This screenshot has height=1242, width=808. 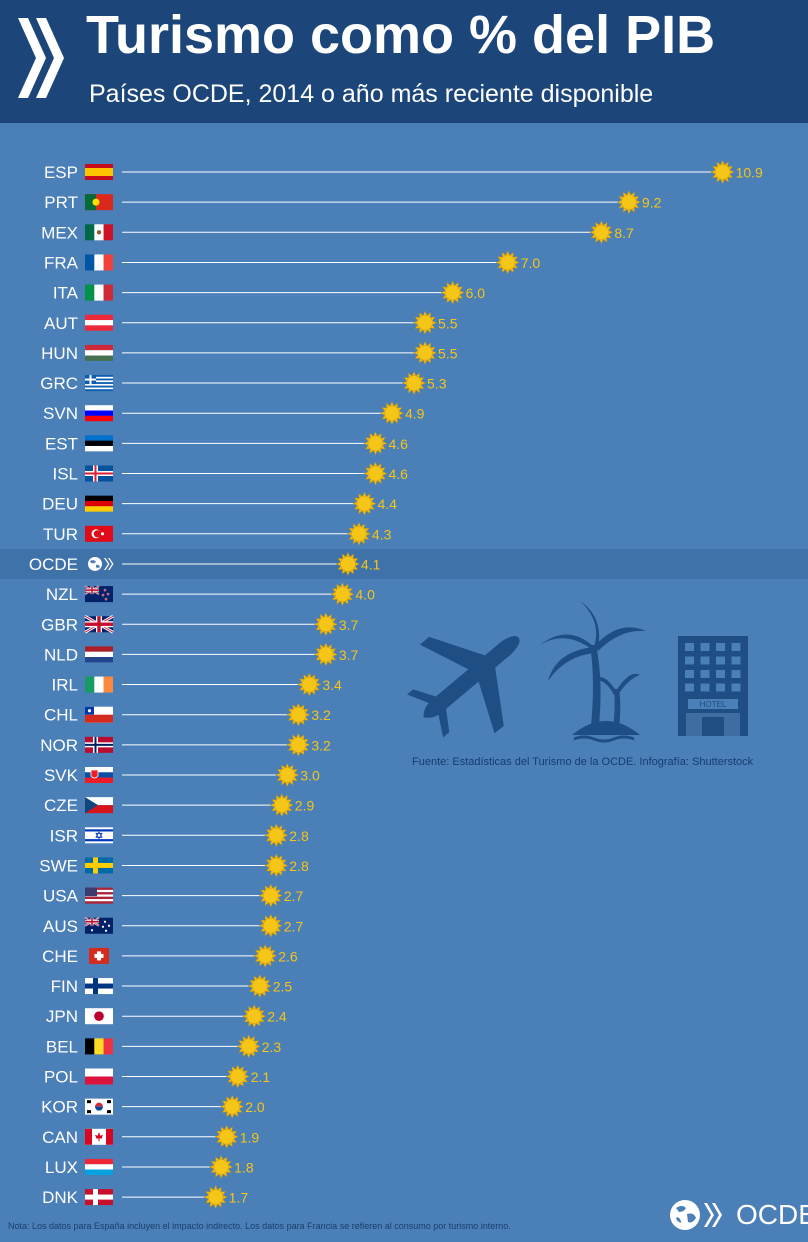 I want to click on value-label: 2.4, so click(x=277, y=1017).